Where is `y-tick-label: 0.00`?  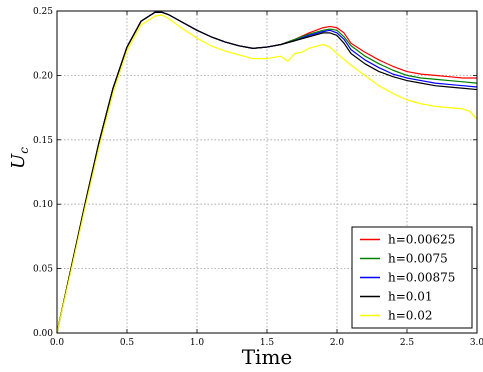
y-tick-label: 0.00 is located at coordinates (43, 334).